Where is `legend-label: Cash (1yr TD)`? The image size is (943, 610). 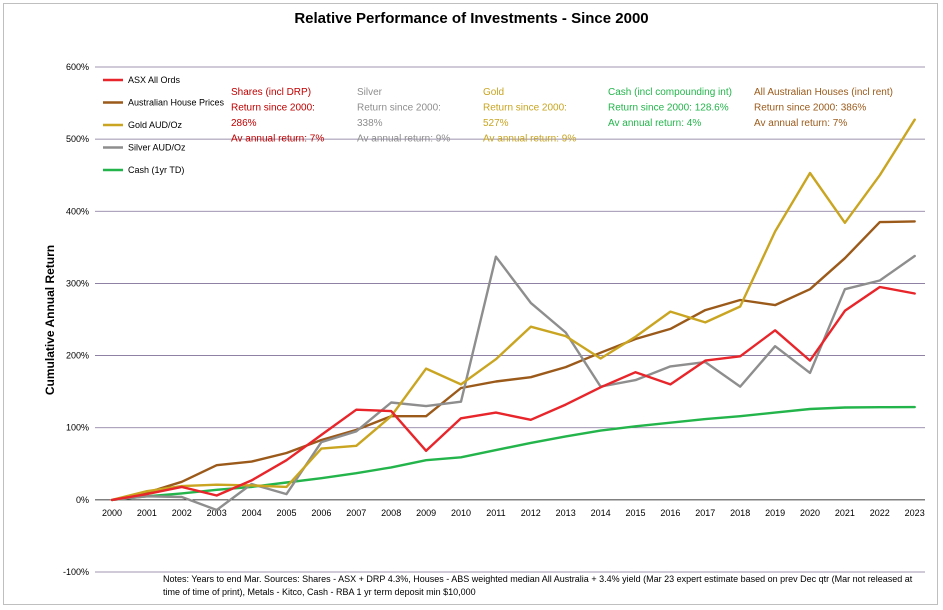 legend-label: Cash (1yr TD) is located at coordinates (156, 170).